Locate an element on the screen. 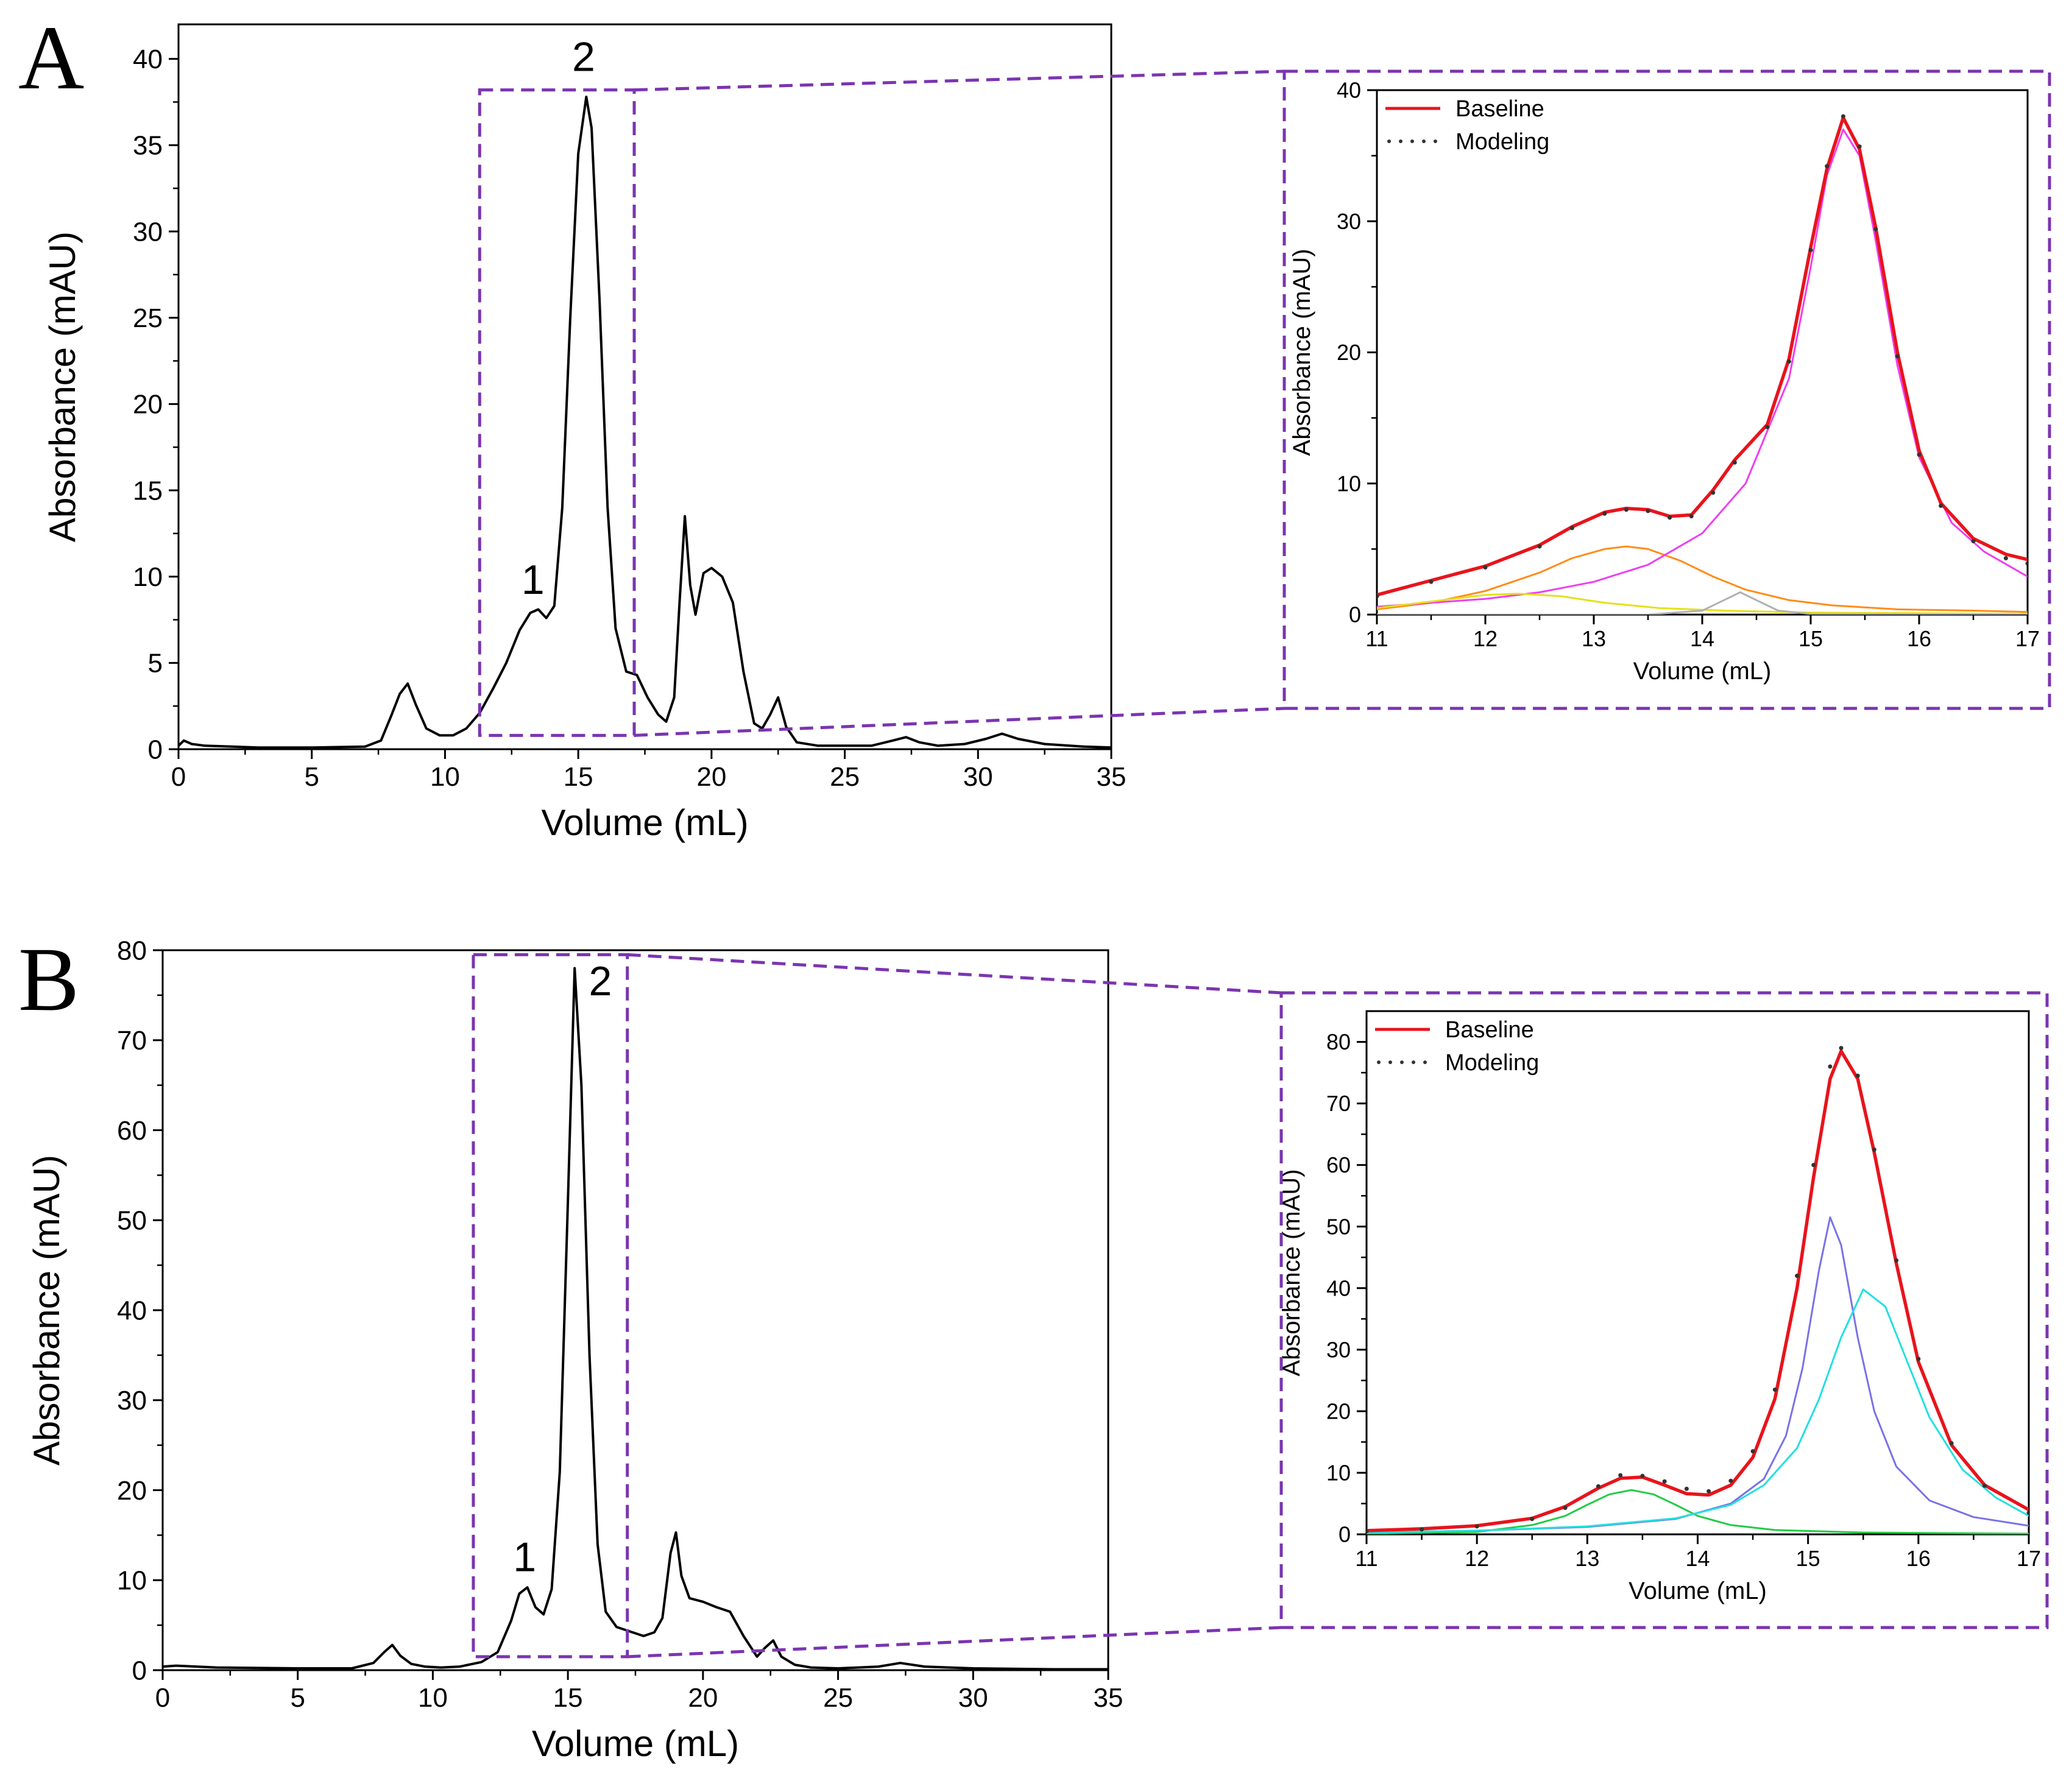 Image resolution: width=2069 pixels, height=1792 pixels. x-tick-label: 30 is located at coordinates (973, 1698).